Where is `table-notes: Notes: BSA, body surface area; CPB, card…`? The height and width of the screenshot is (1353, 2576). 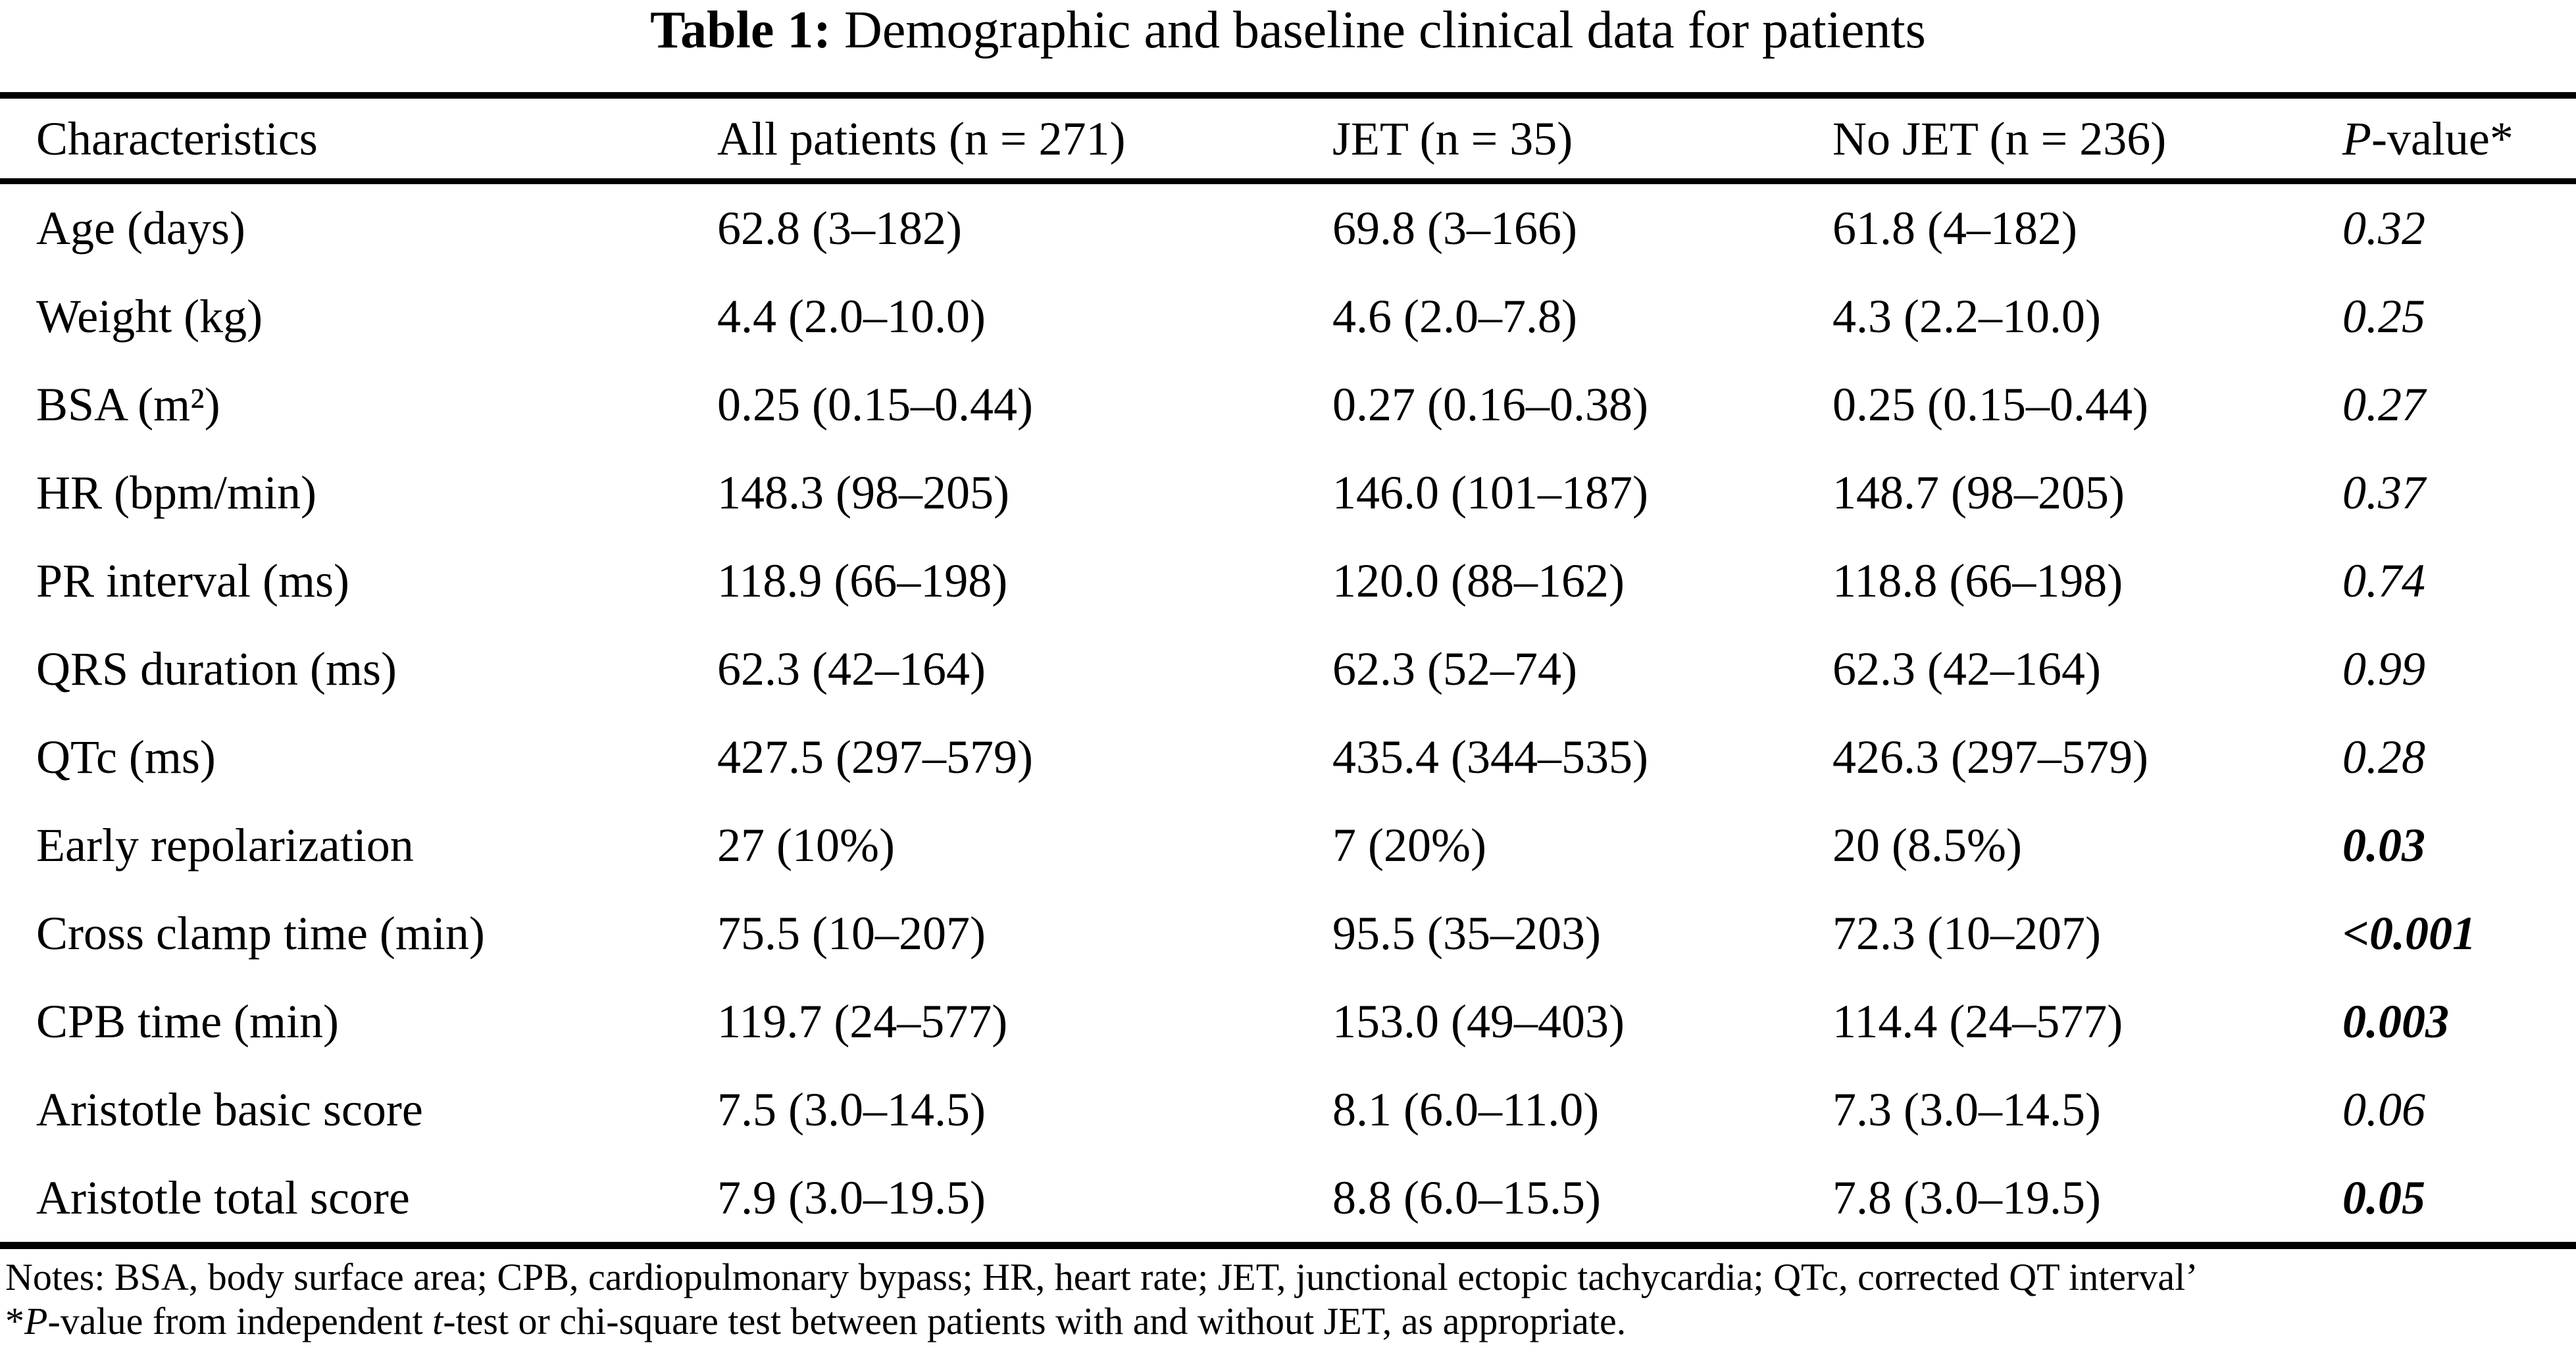 table-notes: Notes: BSA, body surface area; CPB, card… is located at coordinates (1290, 1299).